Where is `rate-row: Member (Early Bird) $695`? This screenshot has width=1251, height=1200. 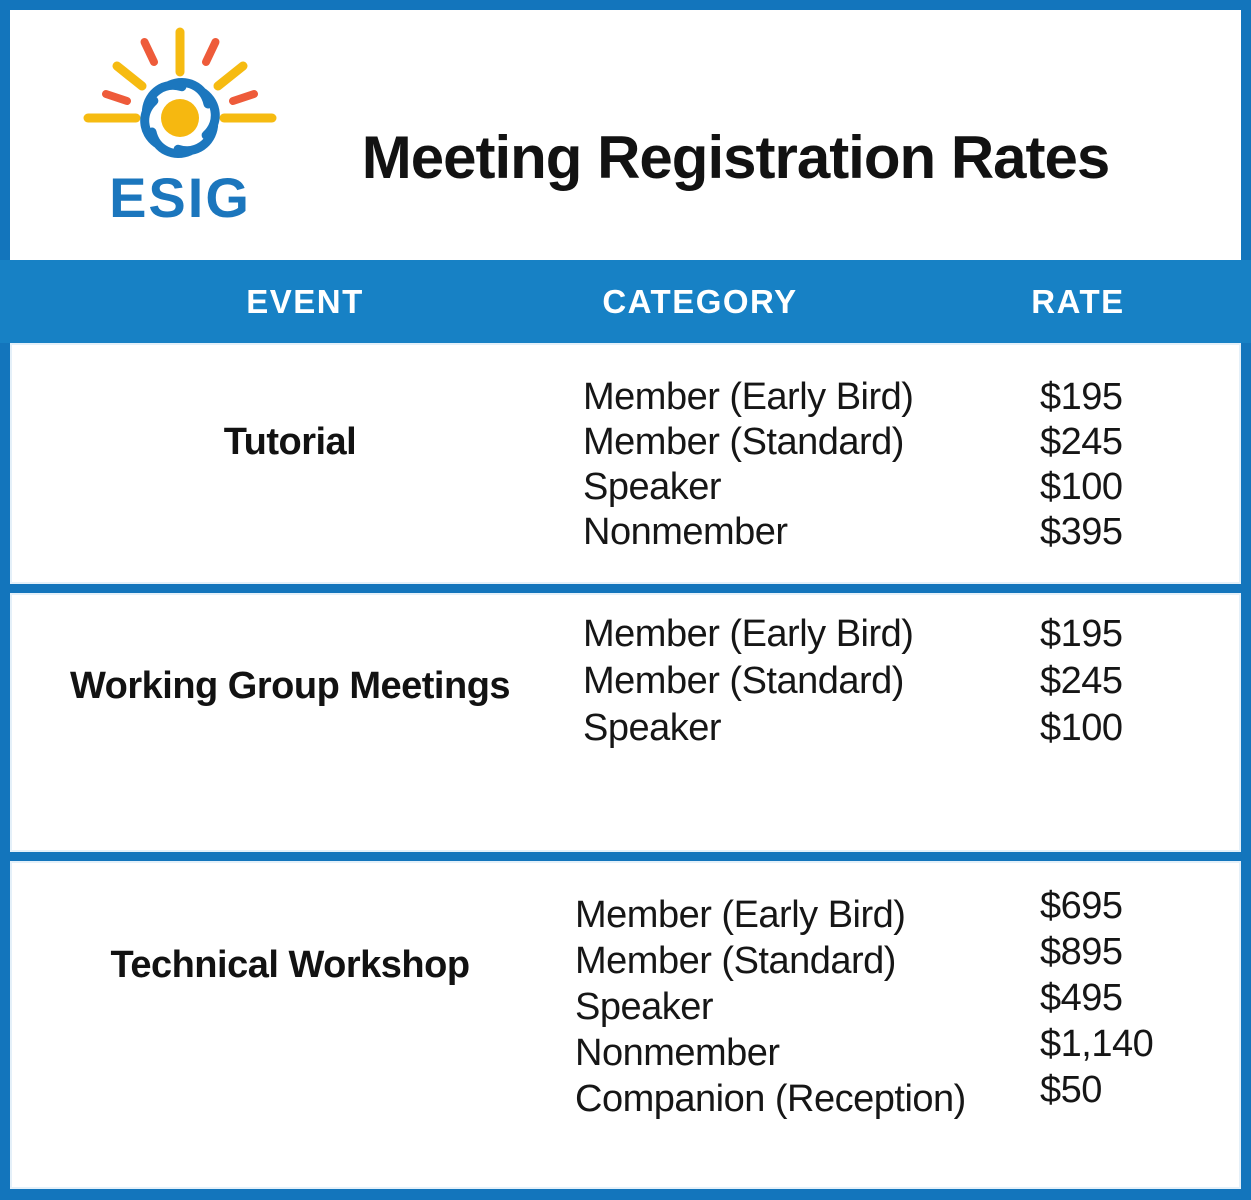 rate-row: Member (Early Bird) $695 is located at coordinates (898, 911).